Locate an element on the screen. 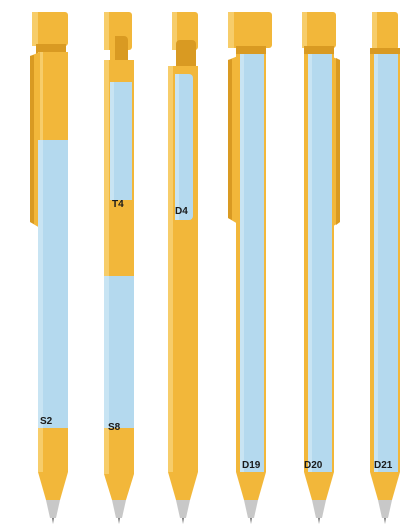 This screenshot has width=414, height=530. pen-d4: D4 is located at coordinates (183, 268).